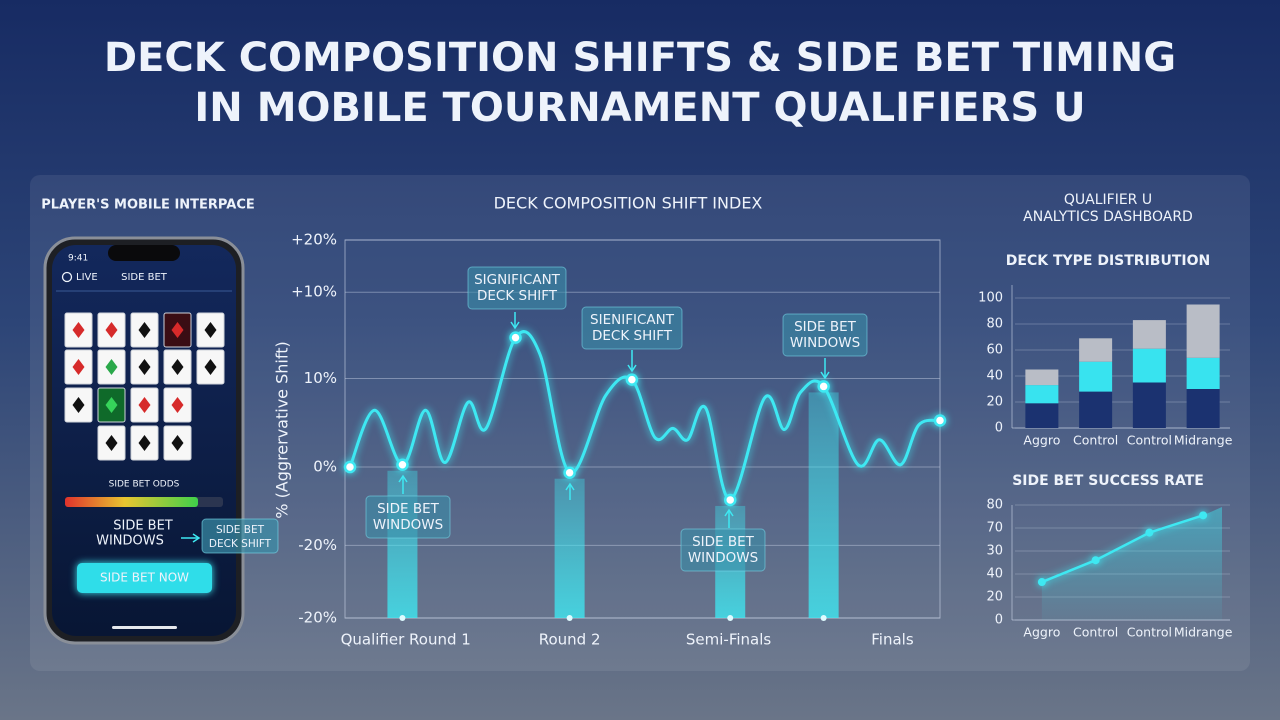 This screenshot has height=720, width=1280. What do you see at coordinates (144, 485) in the screenshot?
I see `odds-label: SIDE BET ODDS` at bounding box center [144, 485].